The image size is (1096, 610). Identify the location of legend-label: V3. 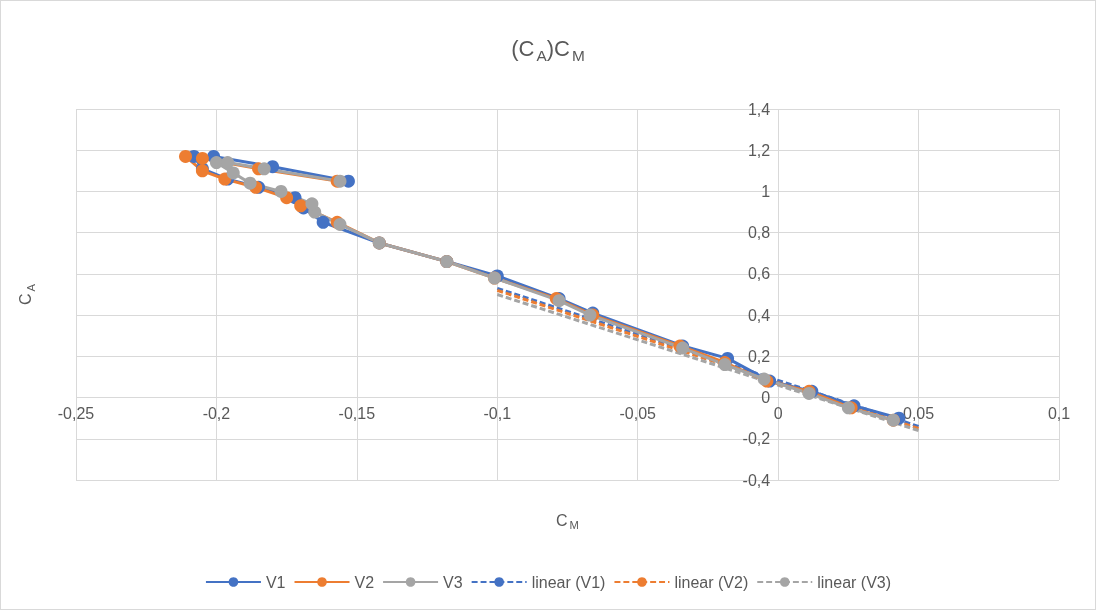
(453, 582).